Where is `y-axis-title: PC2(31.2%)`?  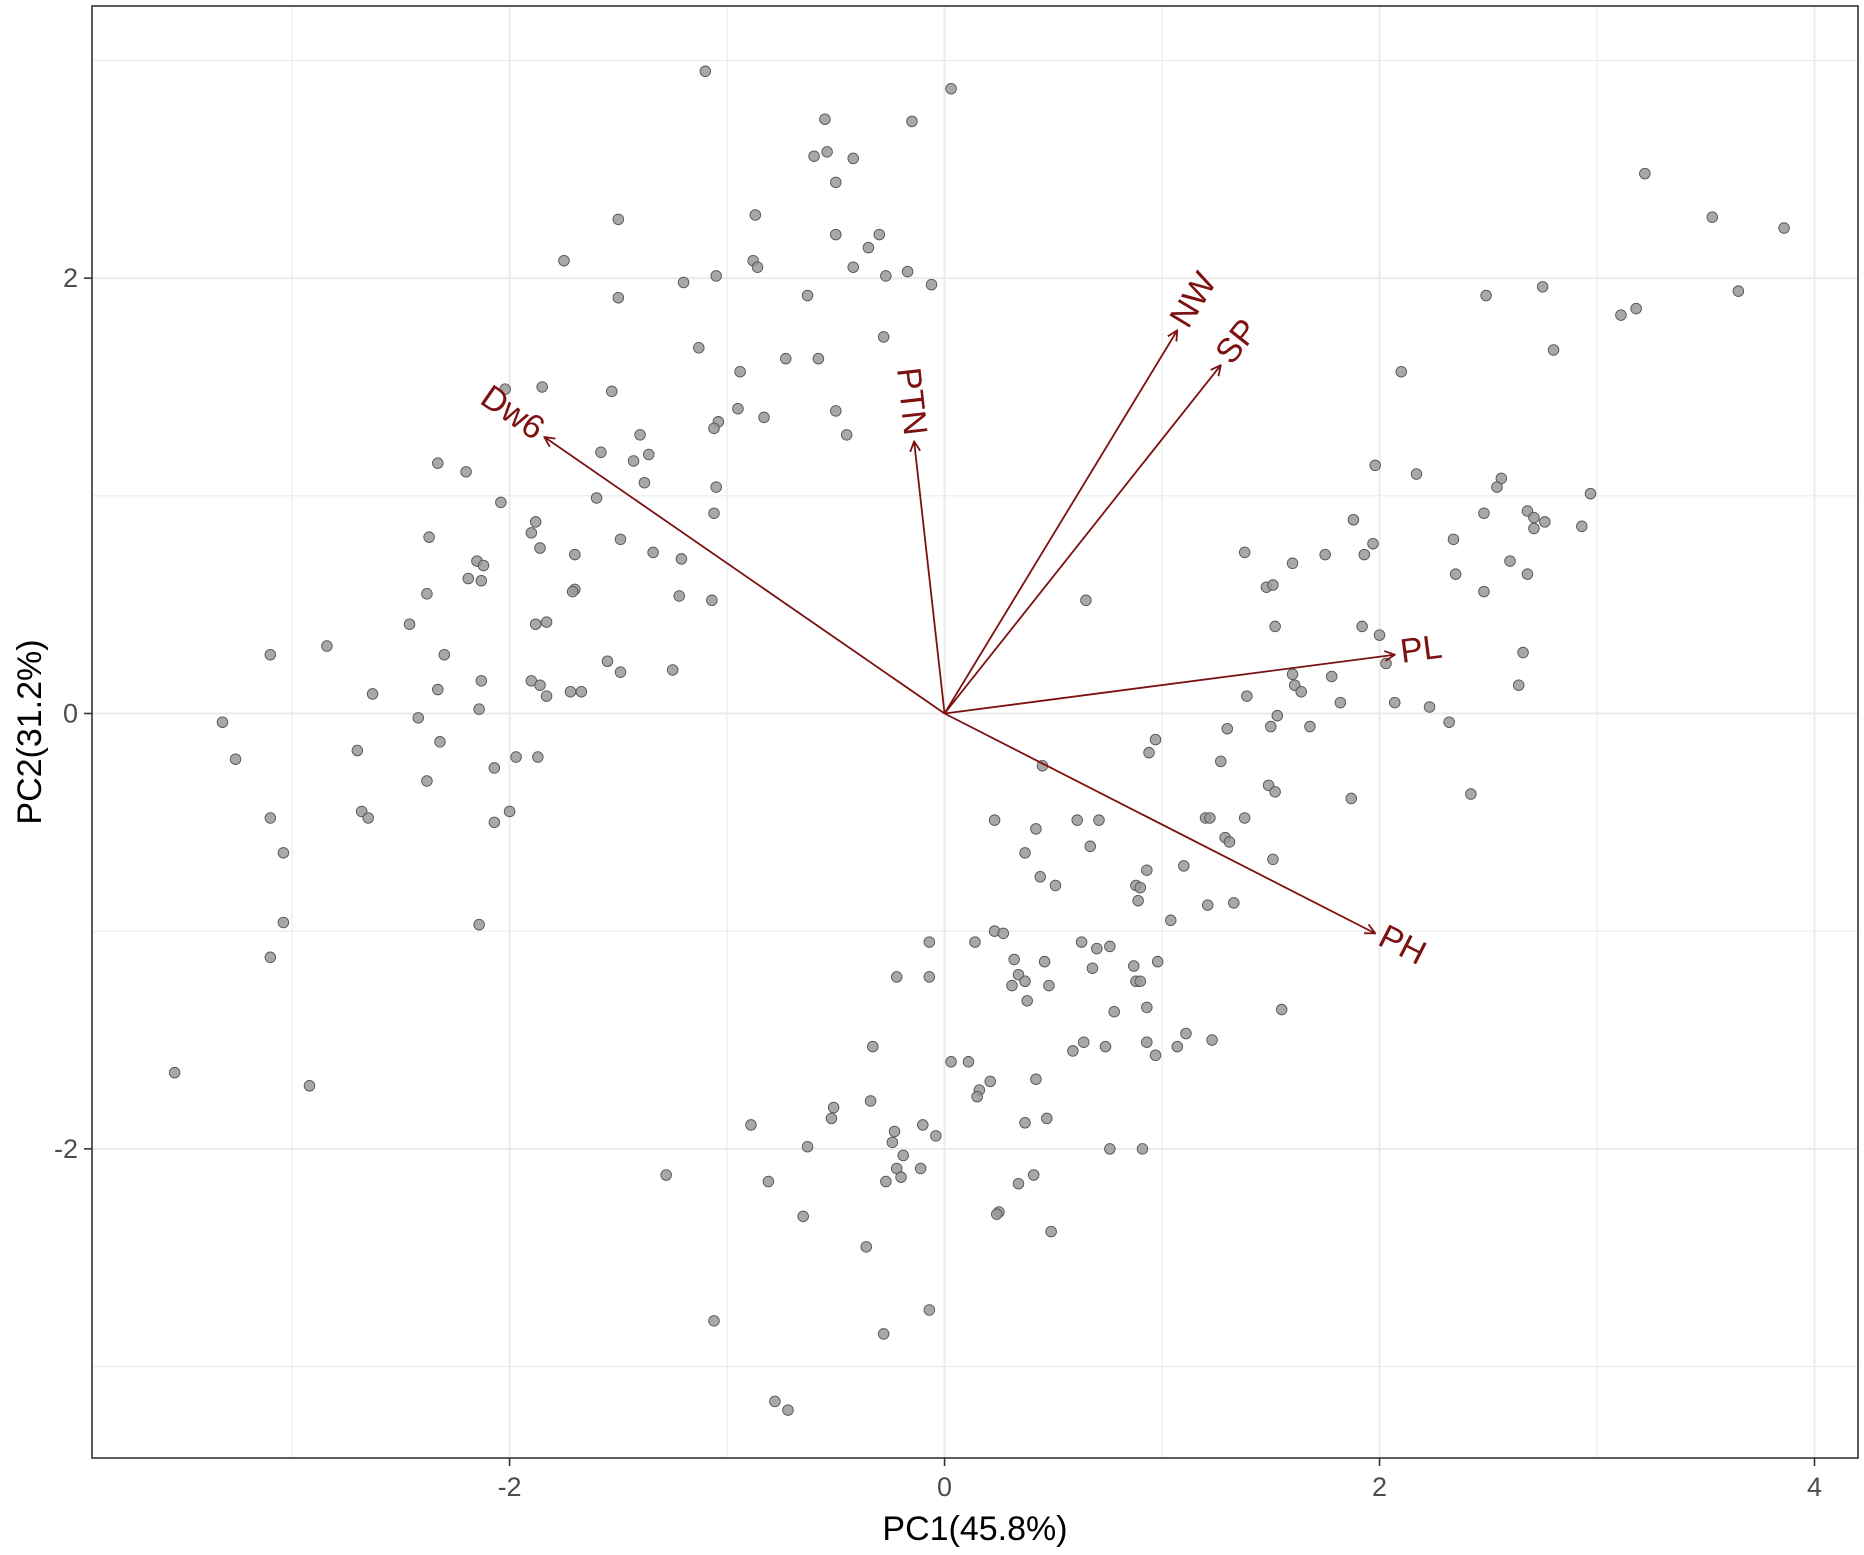 y-axis-title: PC2(31.2%) is located at coordinates (30, 731).